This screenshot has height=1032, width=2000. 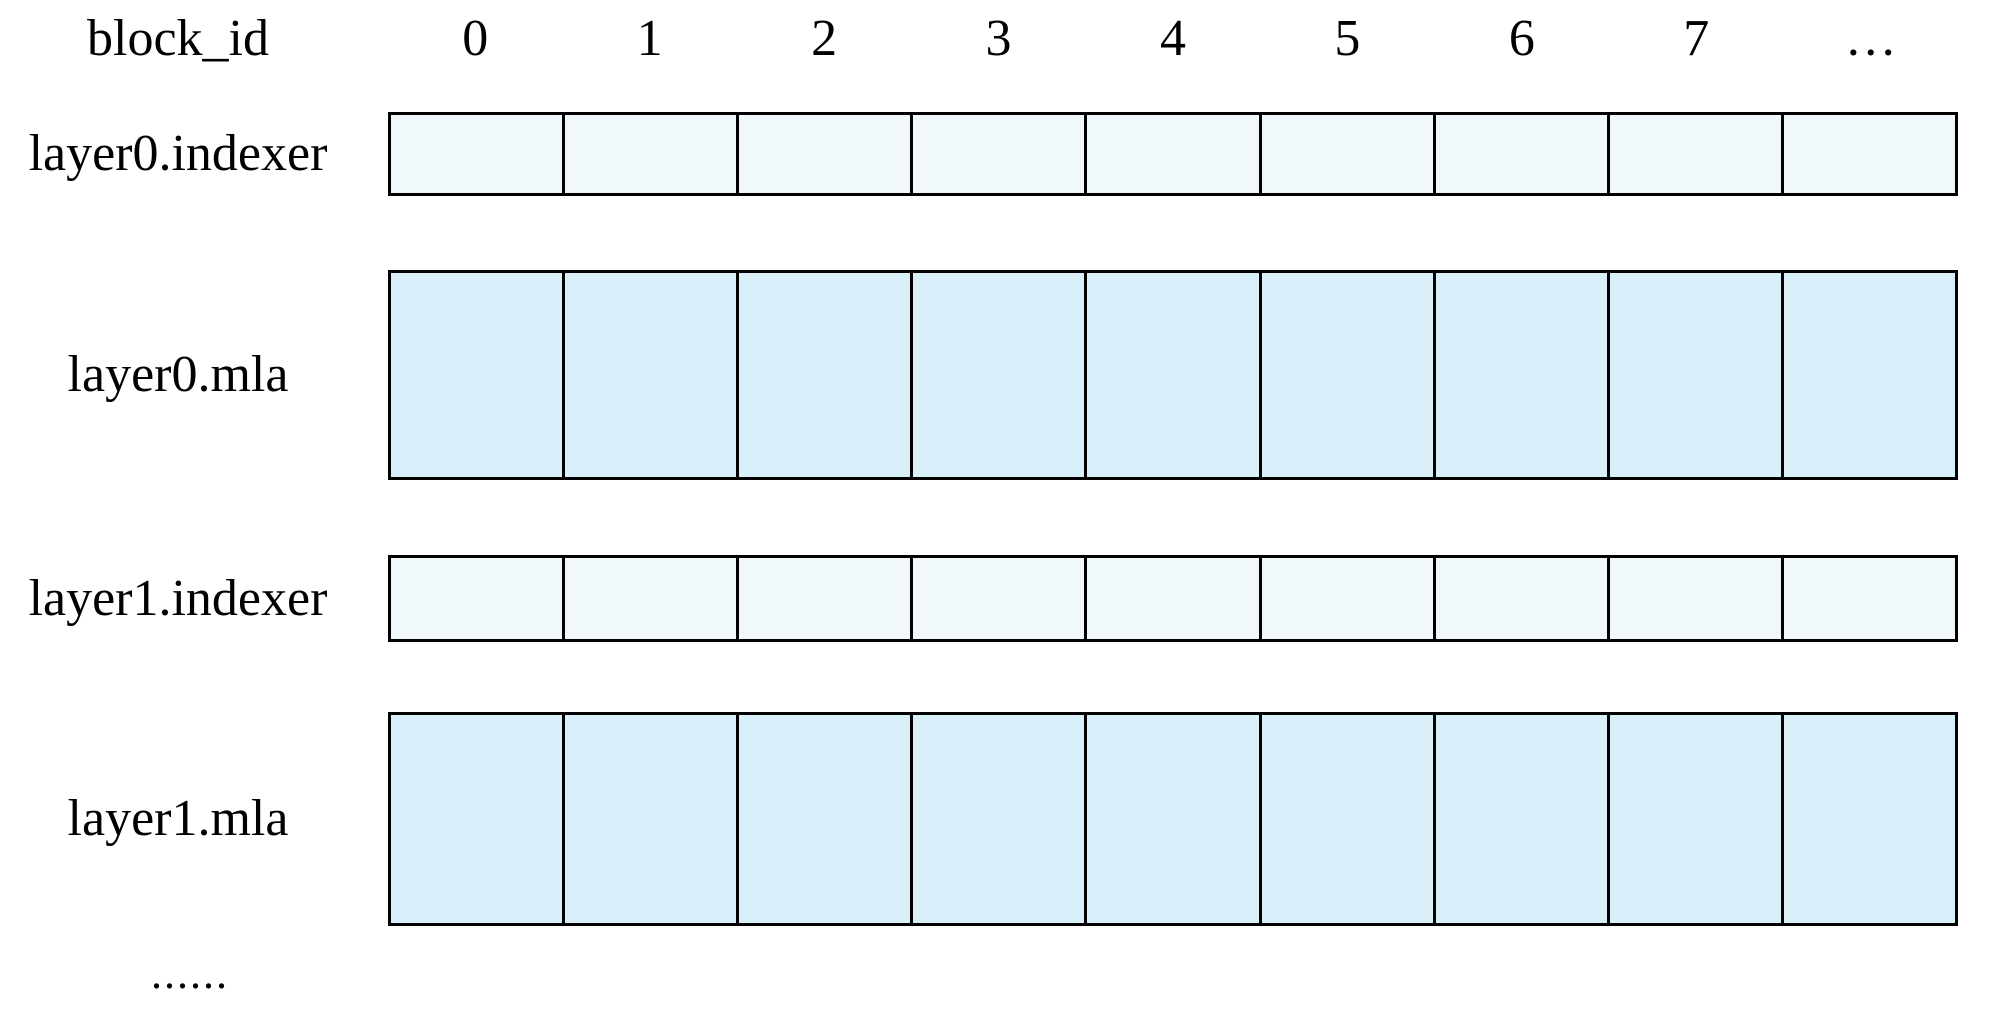 What do you see at coordinates (824, 38) in the screenshot?
I see `block-id-col-2: 2` at bounding box center [824, 38].